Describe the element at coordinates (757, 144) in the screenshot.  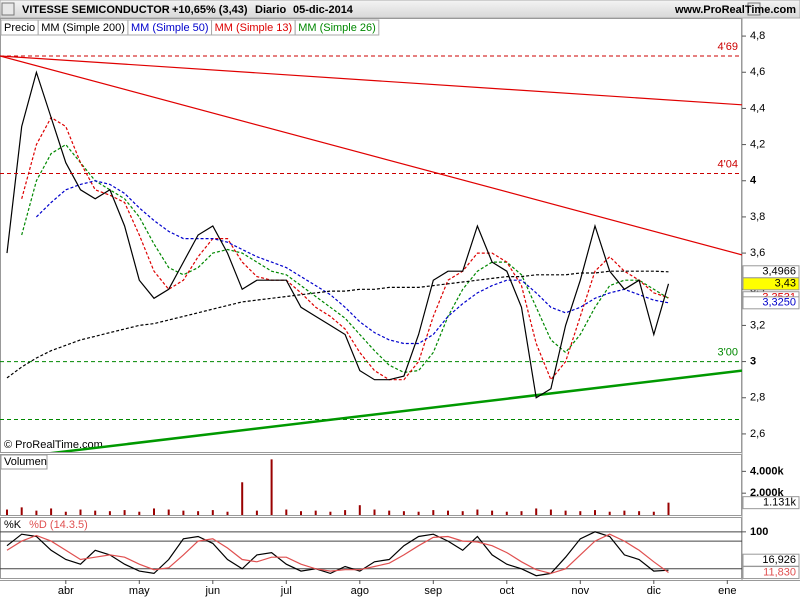
I see `y-tick-label: 4,2` at that location.